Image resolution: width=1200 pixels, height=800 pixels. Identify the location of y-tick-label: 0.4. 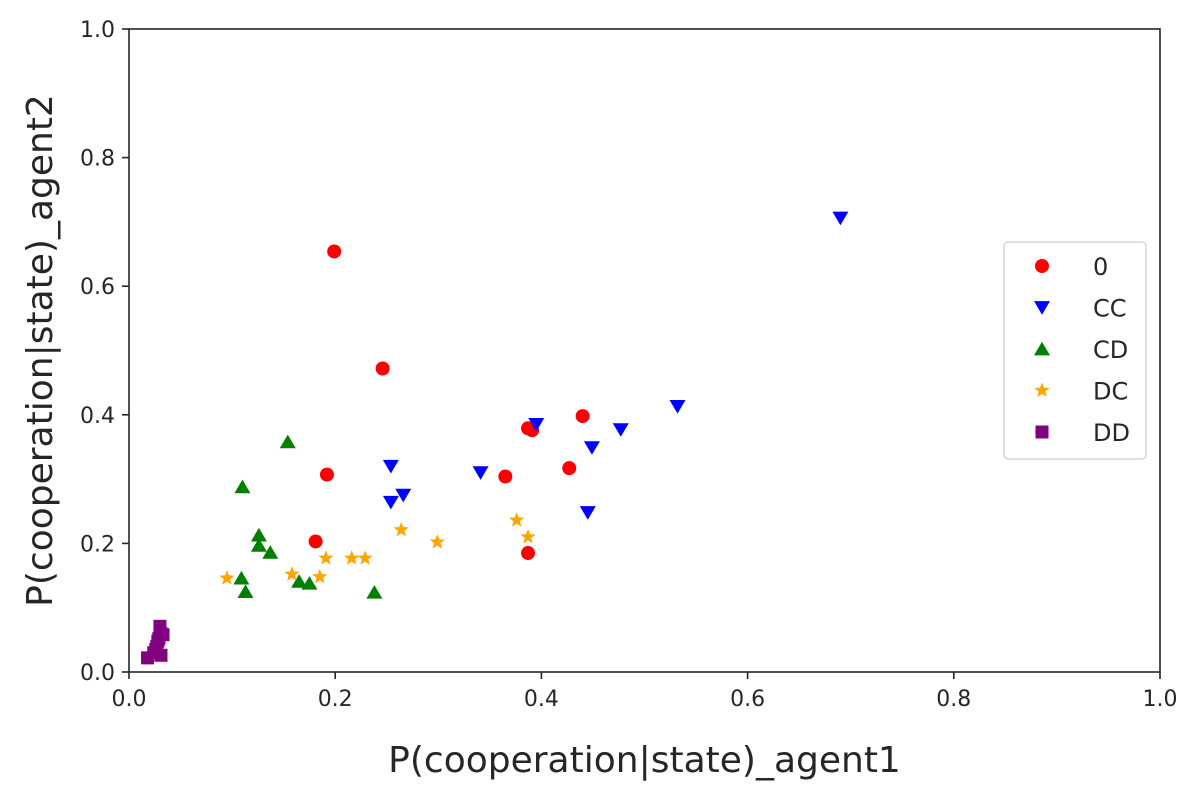
(97, 416).